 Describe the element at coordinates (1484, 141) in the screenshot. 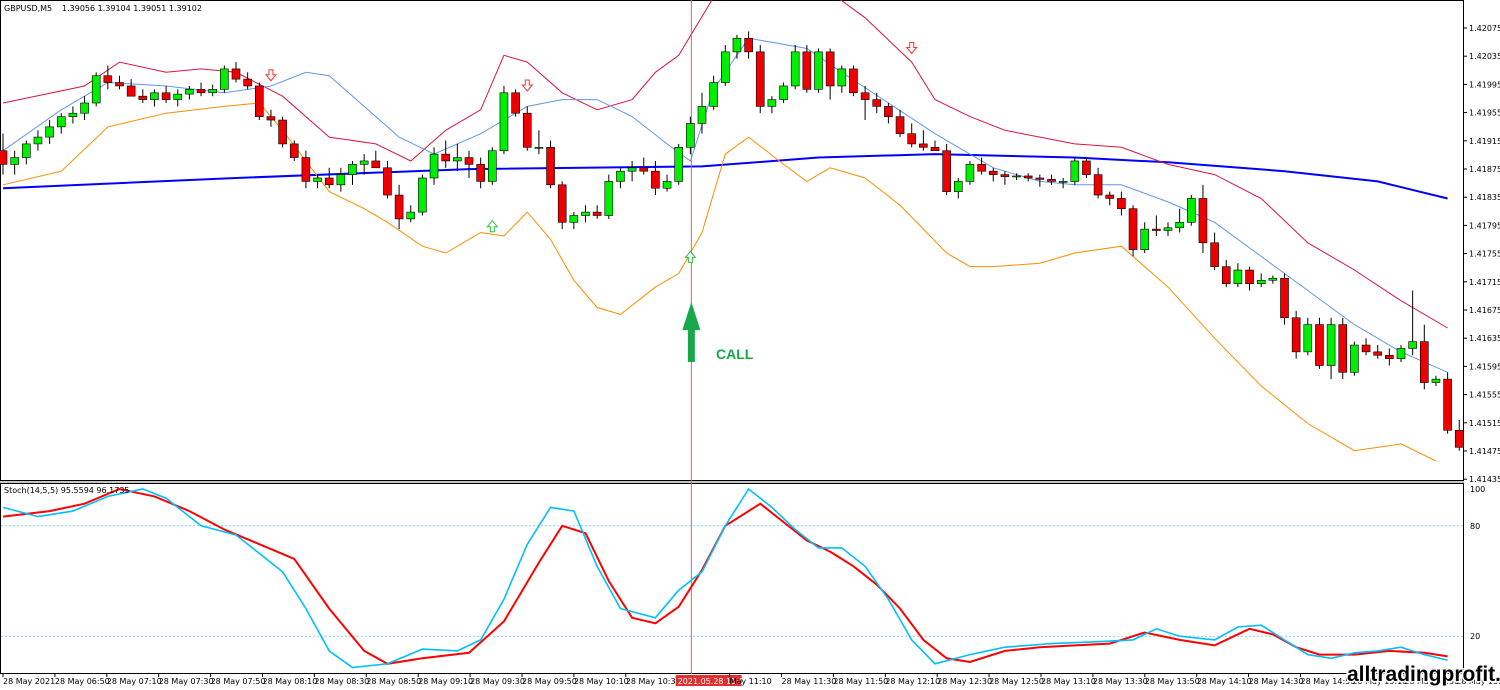

I see `price-tick-label: 1.41915` at that location.